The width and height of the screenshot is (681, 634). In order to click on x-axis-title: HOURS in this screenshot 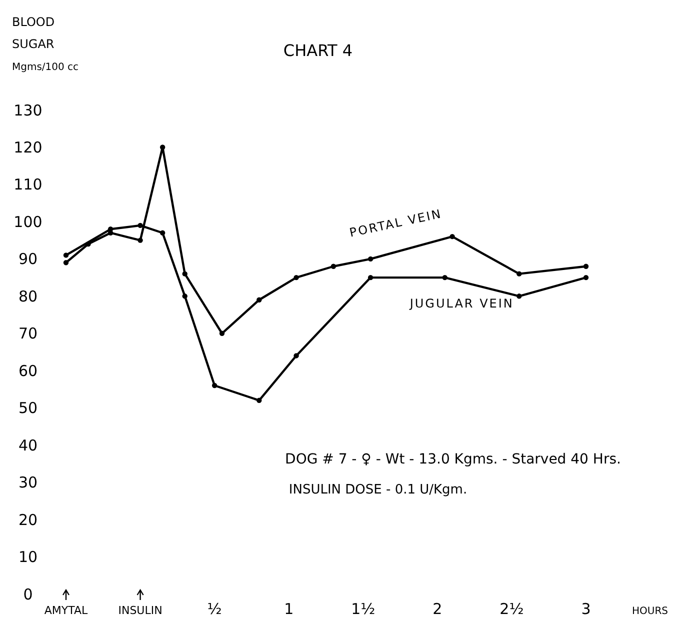, I will do `click(650, 611)`.